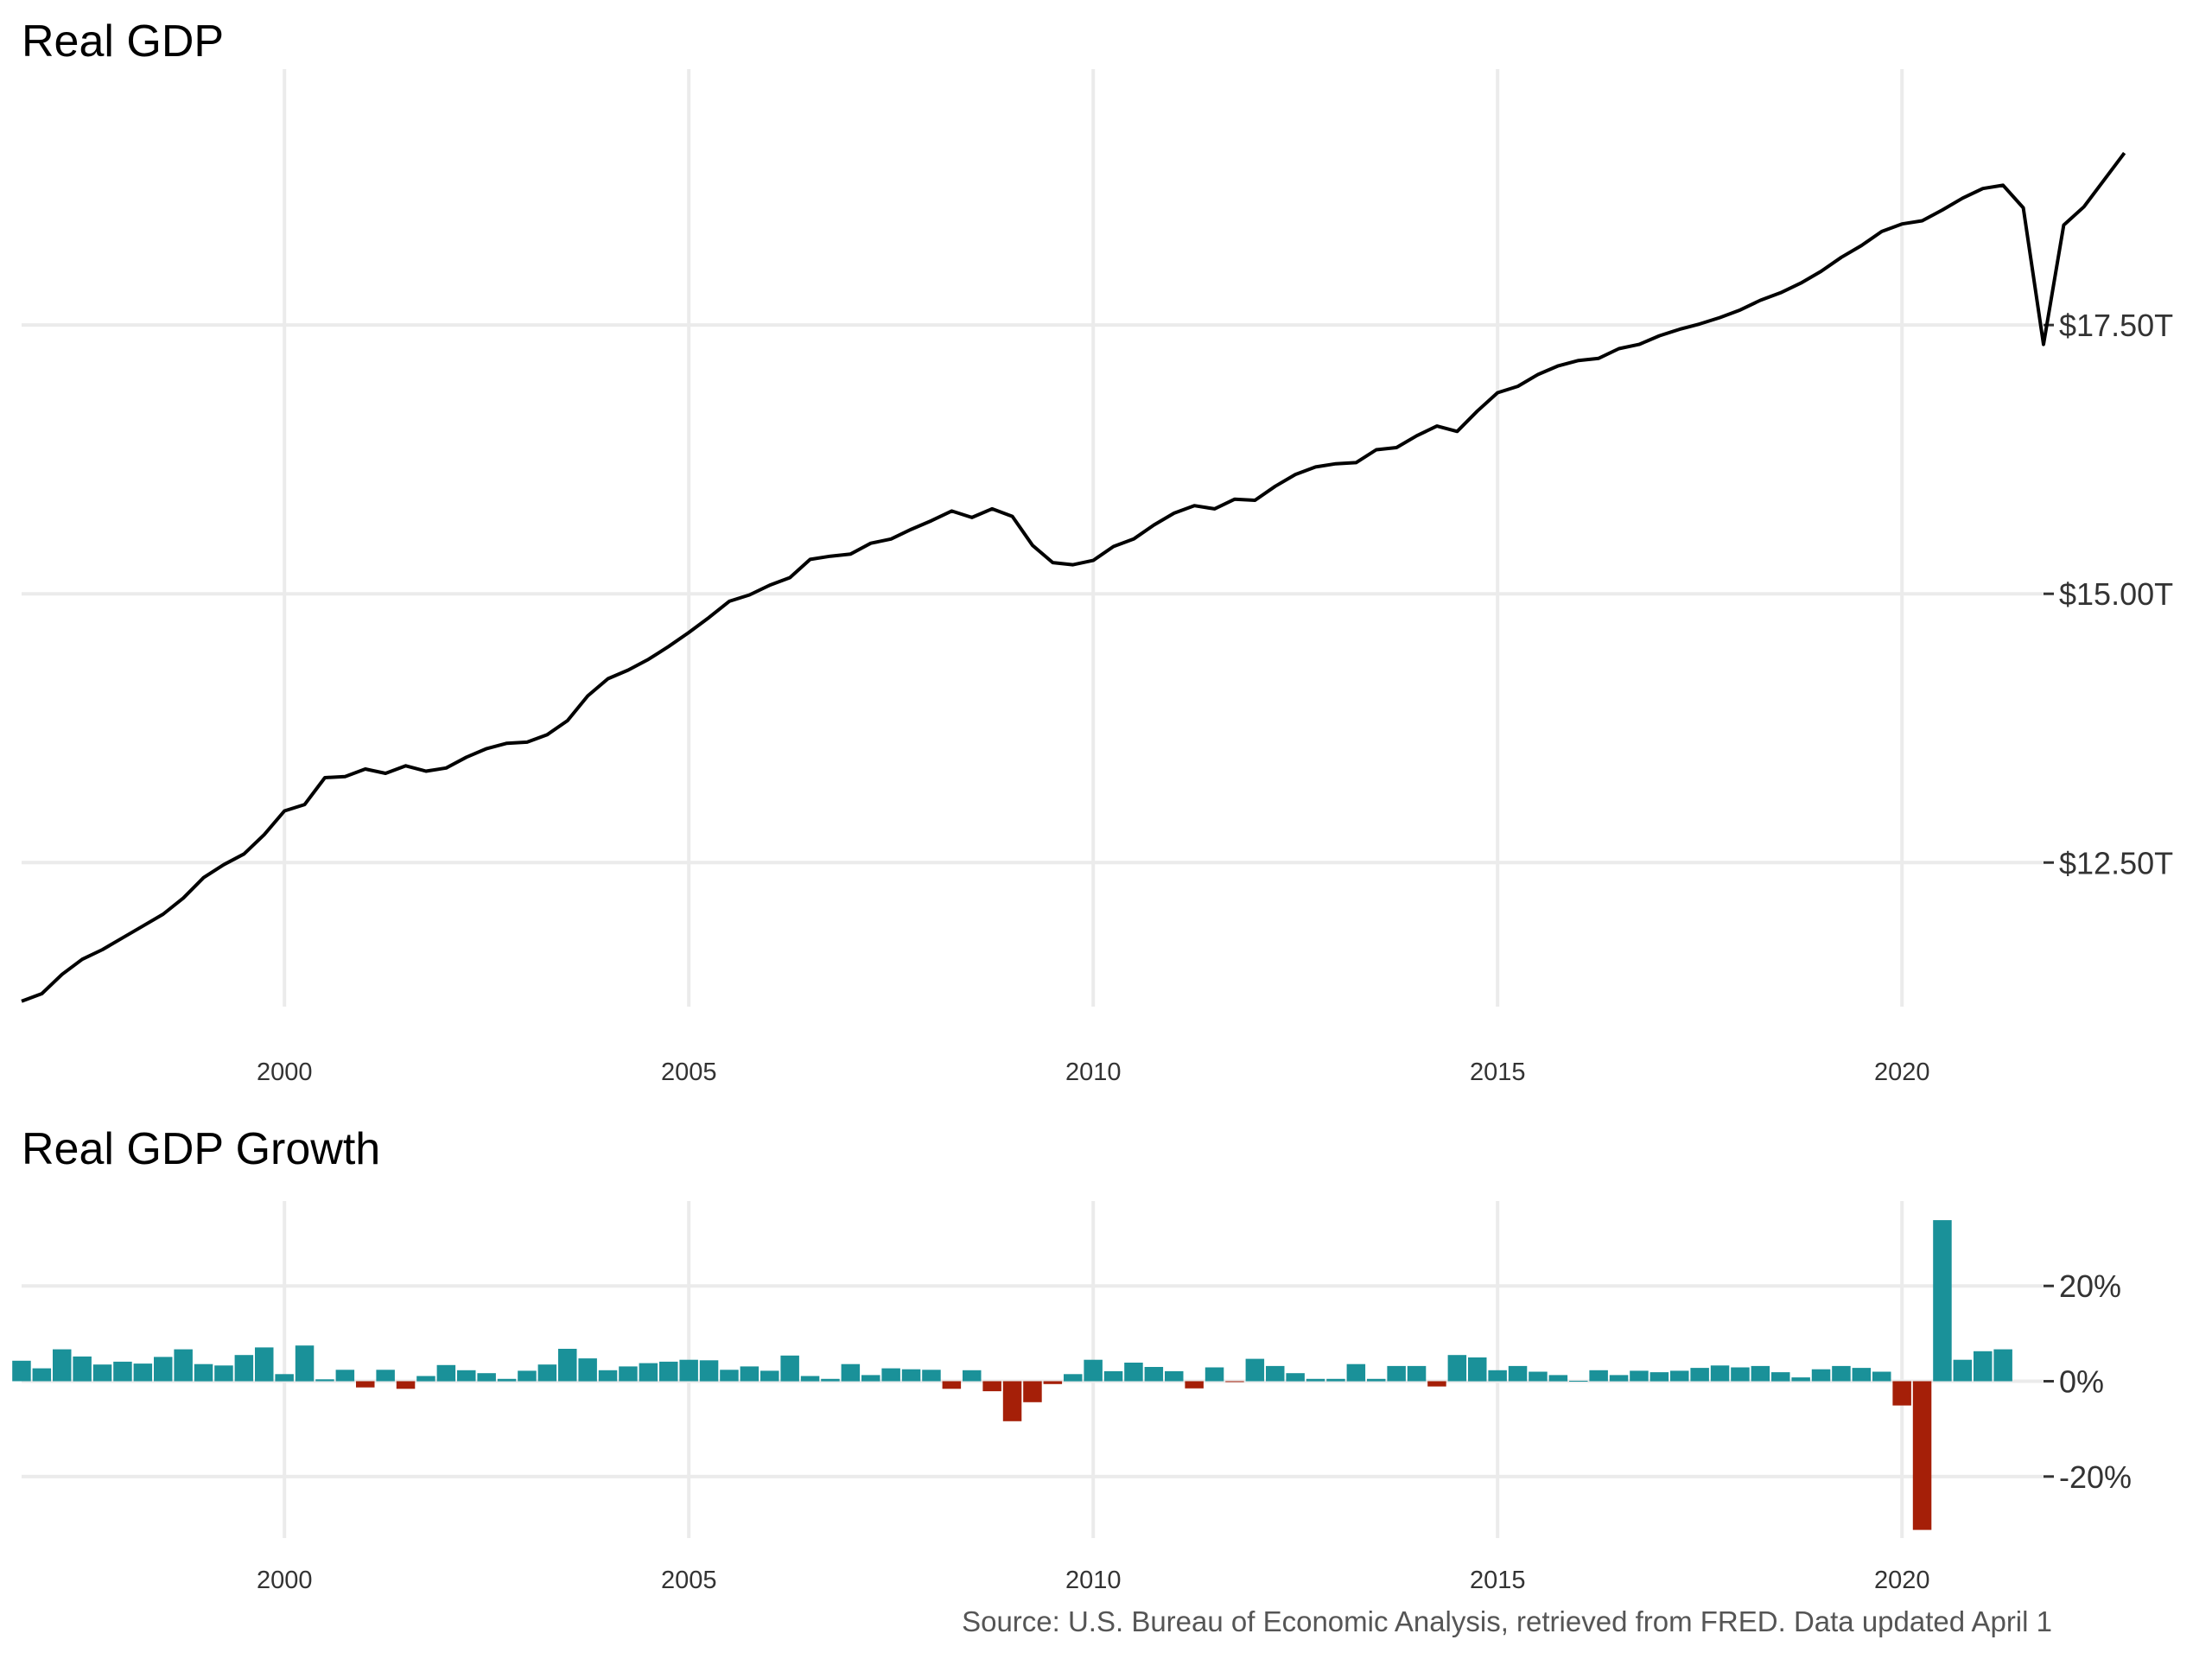 The width and height of the screenshot is (2212, 1659). What do you see at coordinates (201, 1149) in the screenshot?
I see `growth-chart-title: Real GDP Growth` at bounding box center [201, 1149].